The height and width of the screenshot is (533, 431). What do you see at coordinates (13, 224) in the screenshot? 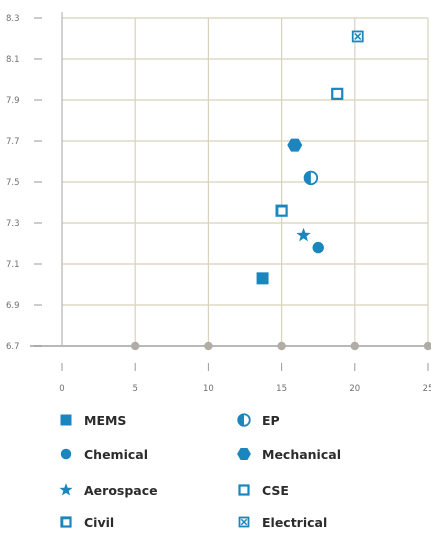
I see `y-tick-label-7-3: 7.3` at bounding box center [13, 224].